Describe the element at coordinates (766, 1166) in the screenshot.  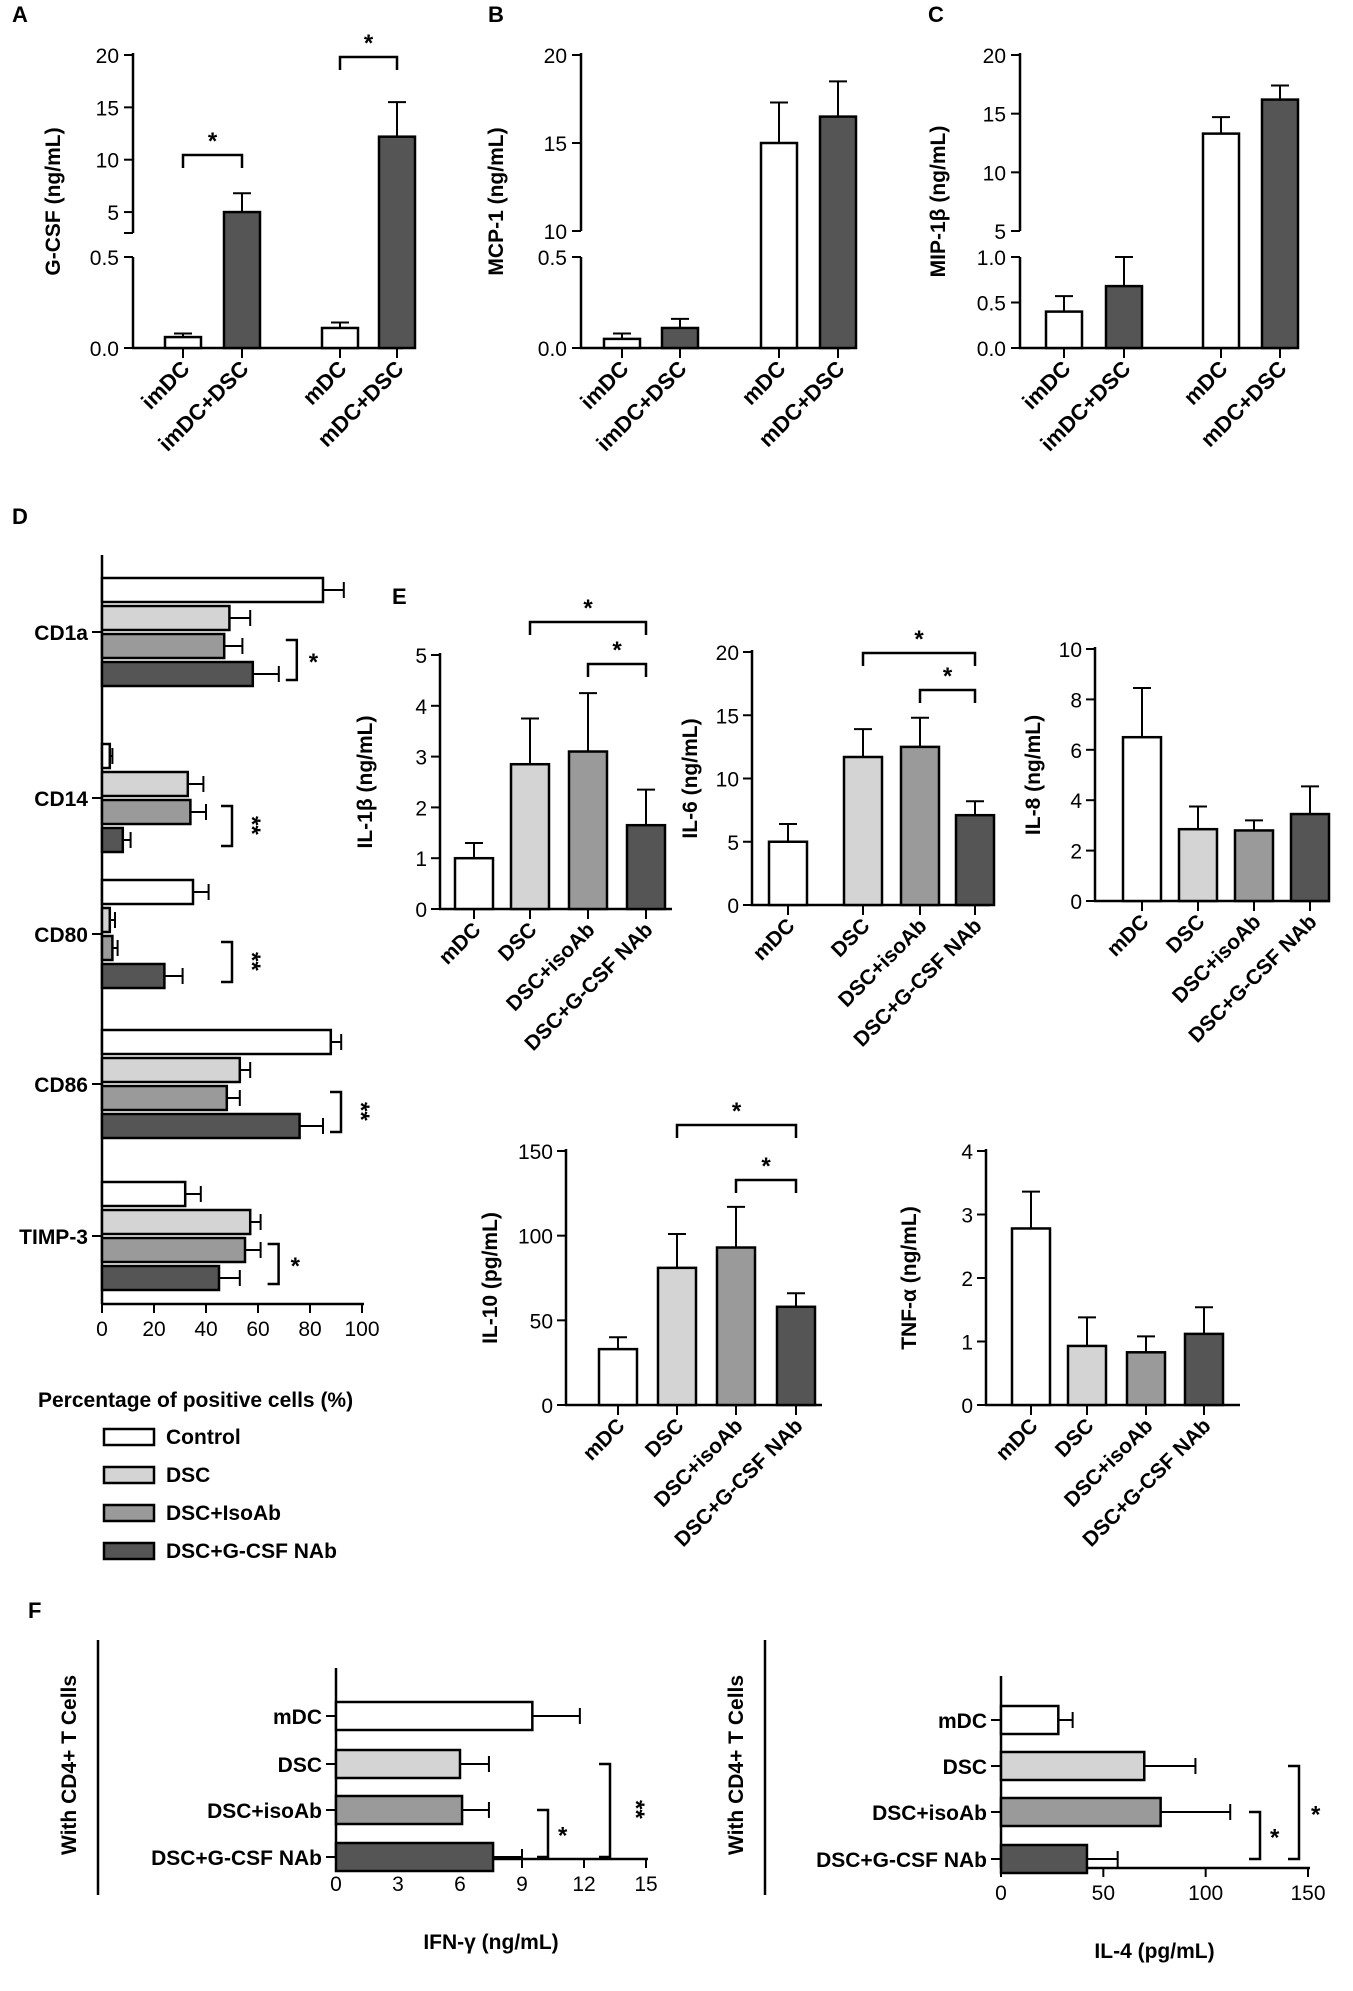
I see `sig-e4-2-label: *` at that location.